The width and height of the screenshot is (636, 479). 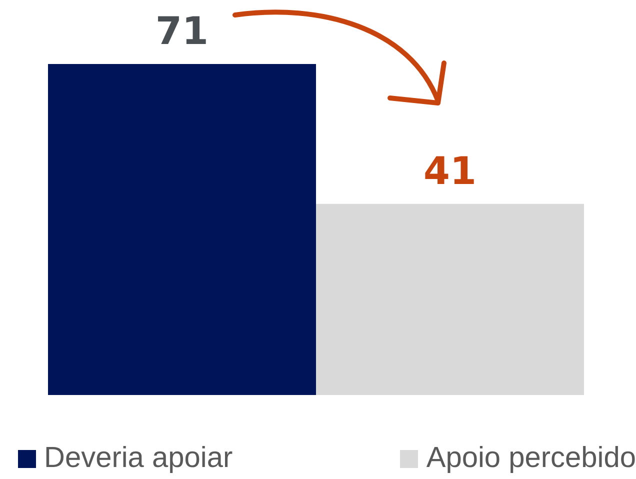 I want to click on data-label: 71, so click(x=182, y=31).